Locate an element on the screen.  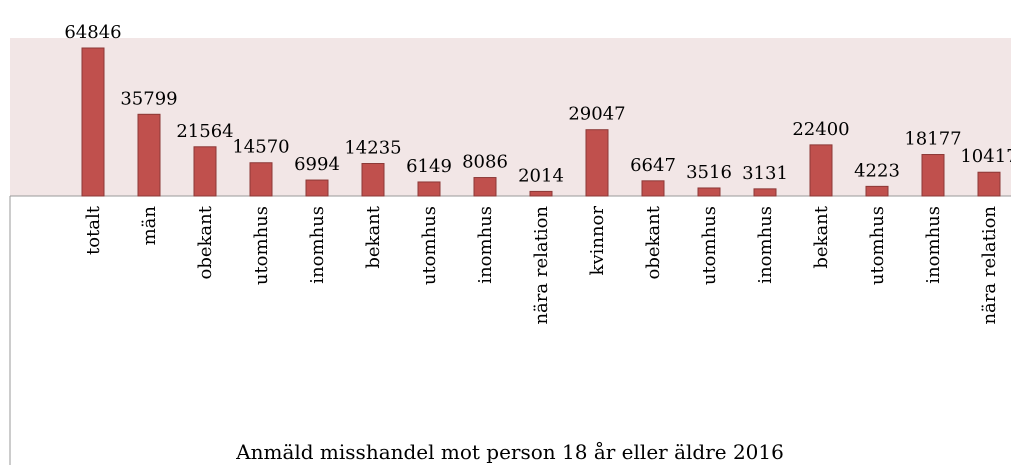
value-label: 3131 is located at coordinates (765, 173).